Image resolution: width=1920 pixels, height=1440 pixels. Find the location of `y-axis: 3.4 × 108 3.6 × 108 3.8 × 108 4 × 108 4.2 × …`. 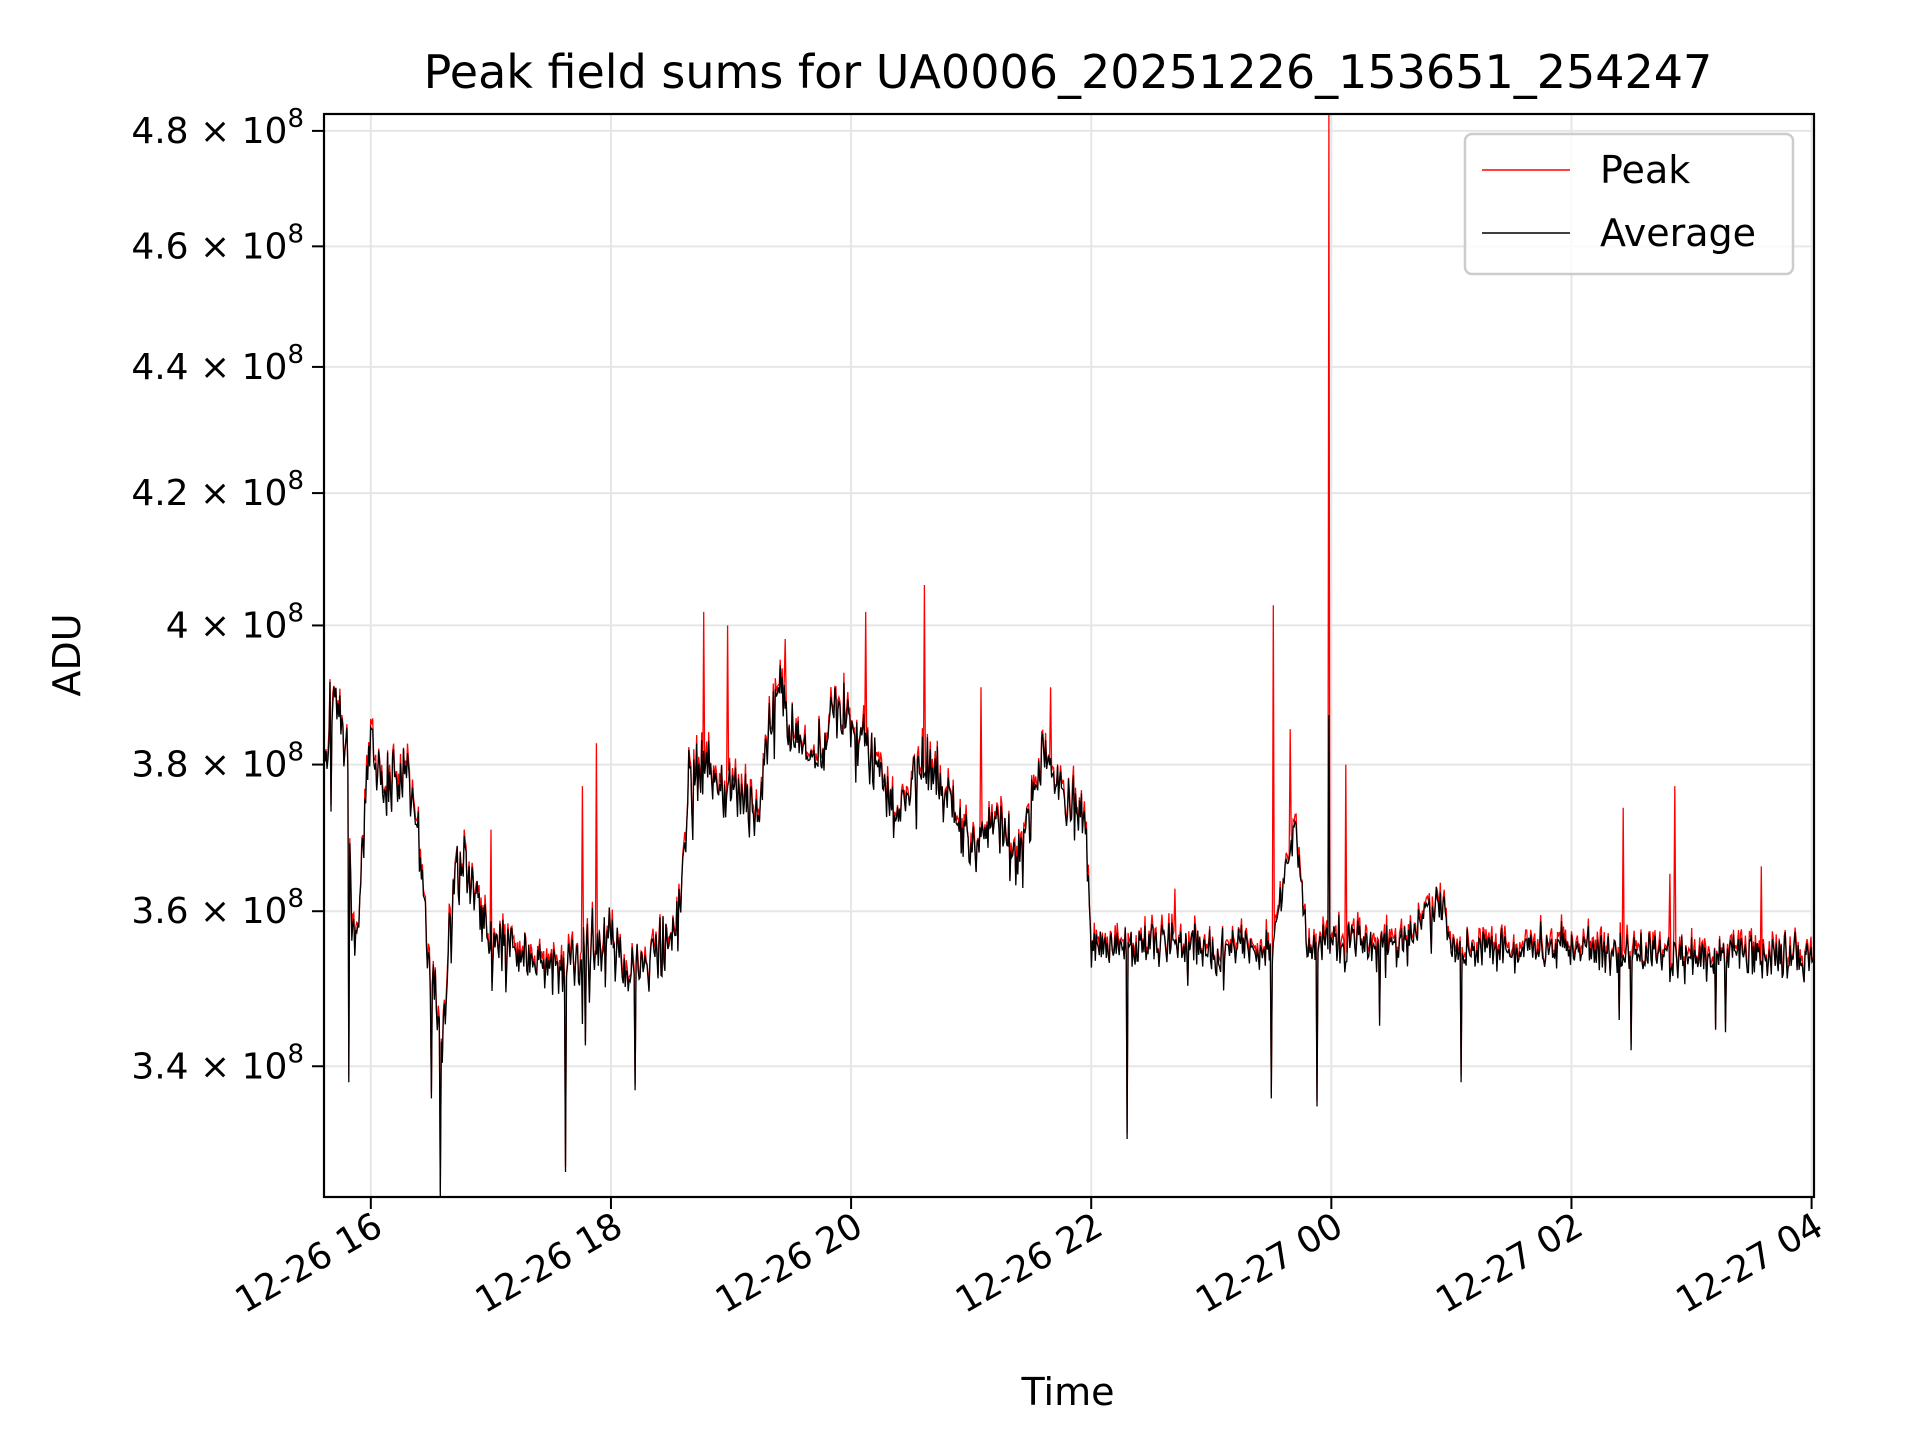

y-axis: 3.4 × 108 3.6 × 108 3.8 × 108 4 × 108 4.2 × … is located at coordinates (227, 595).